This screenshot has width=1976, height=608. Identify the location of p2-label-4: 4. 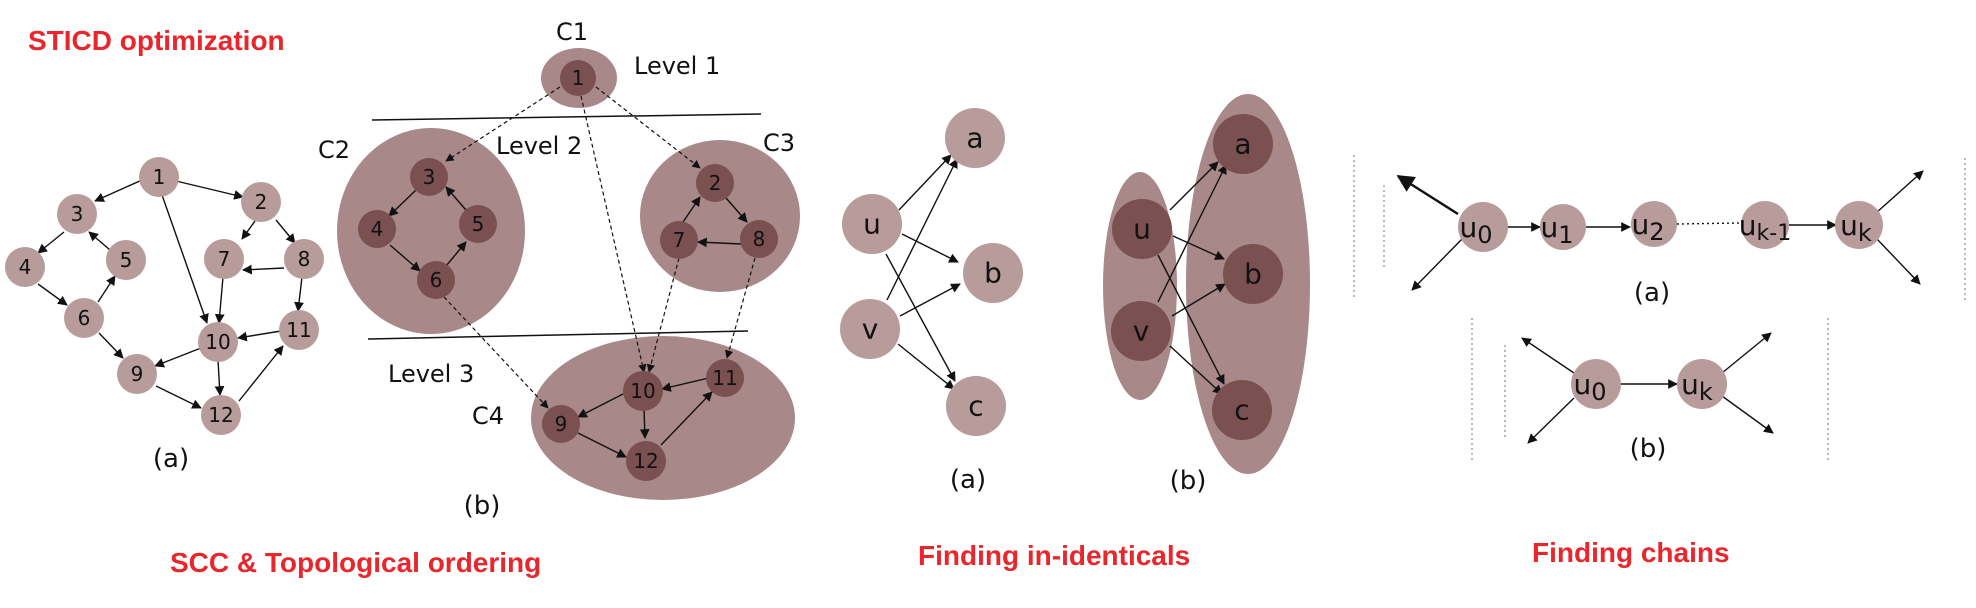
(377, 229).